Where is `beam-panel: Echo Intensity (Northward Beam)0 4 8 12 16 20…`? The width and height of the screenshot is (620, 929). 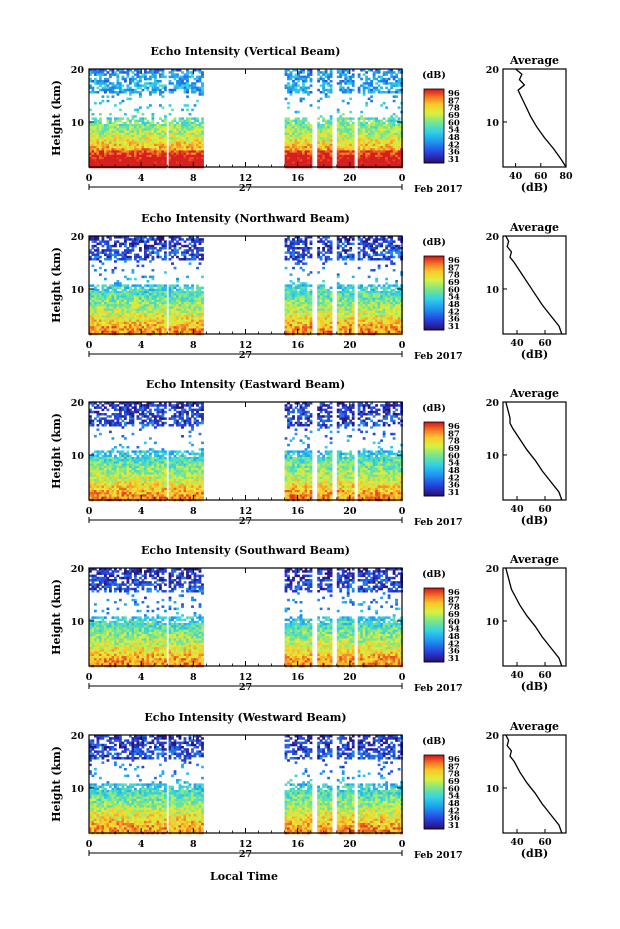
beam-panel: Echo Intensity (Northward Beam)0 4 8 12 16 20… is located at coordinates (308, 287).